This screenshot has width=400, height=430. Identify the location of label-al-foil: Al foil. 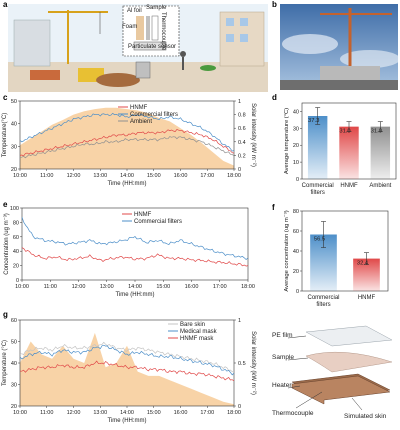
(134, 11).